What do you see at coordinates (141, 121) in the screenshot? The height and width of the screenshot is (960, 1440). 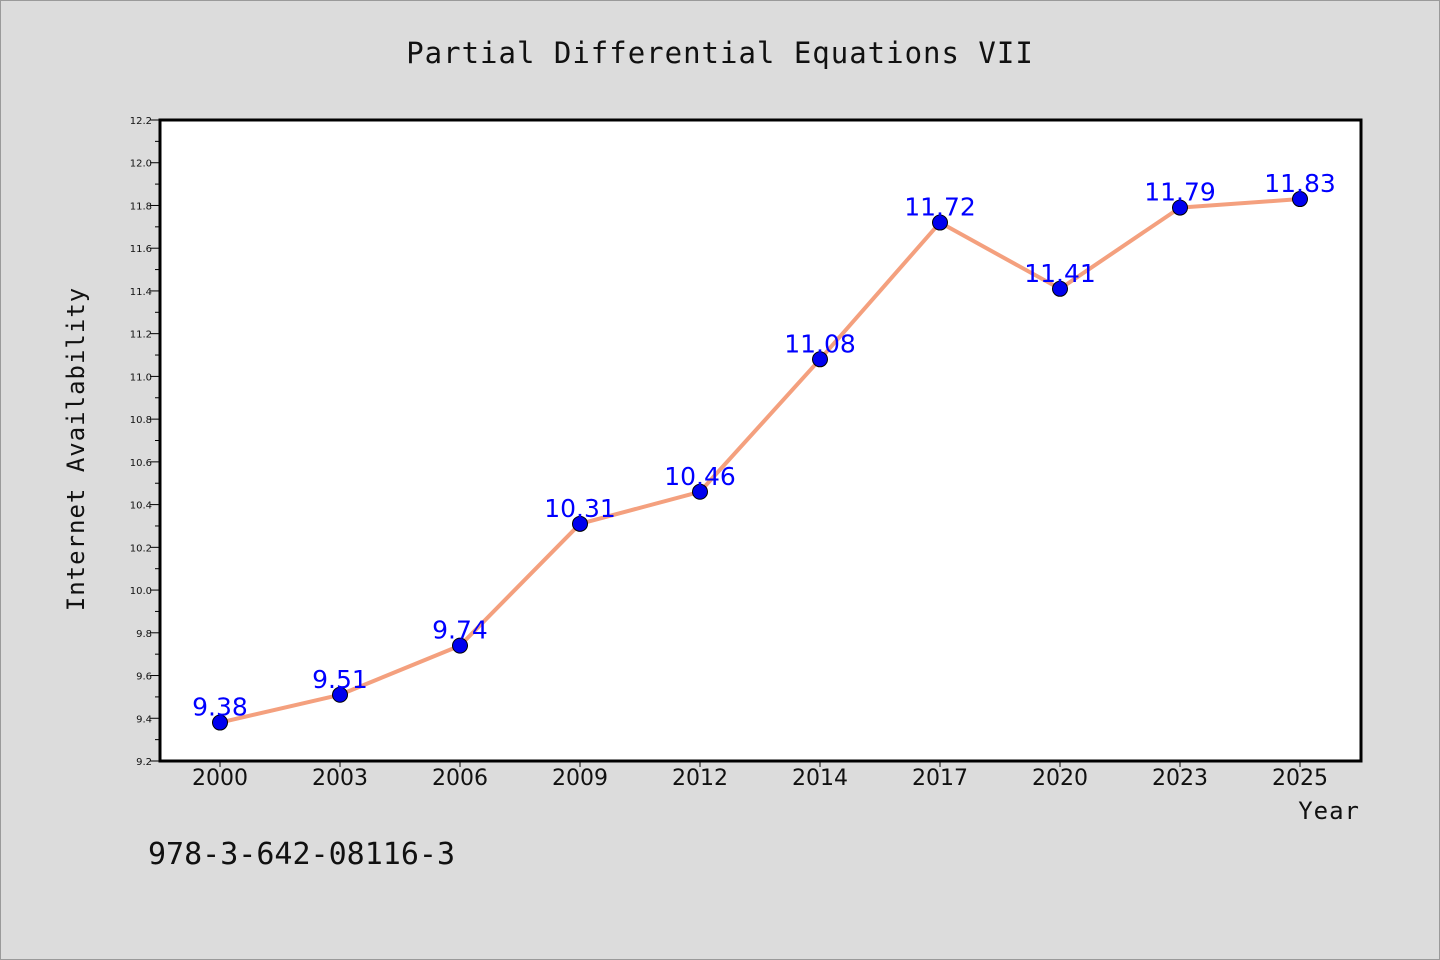 I see `y-tick-label: 12.2` at bounding box center [141, 121].